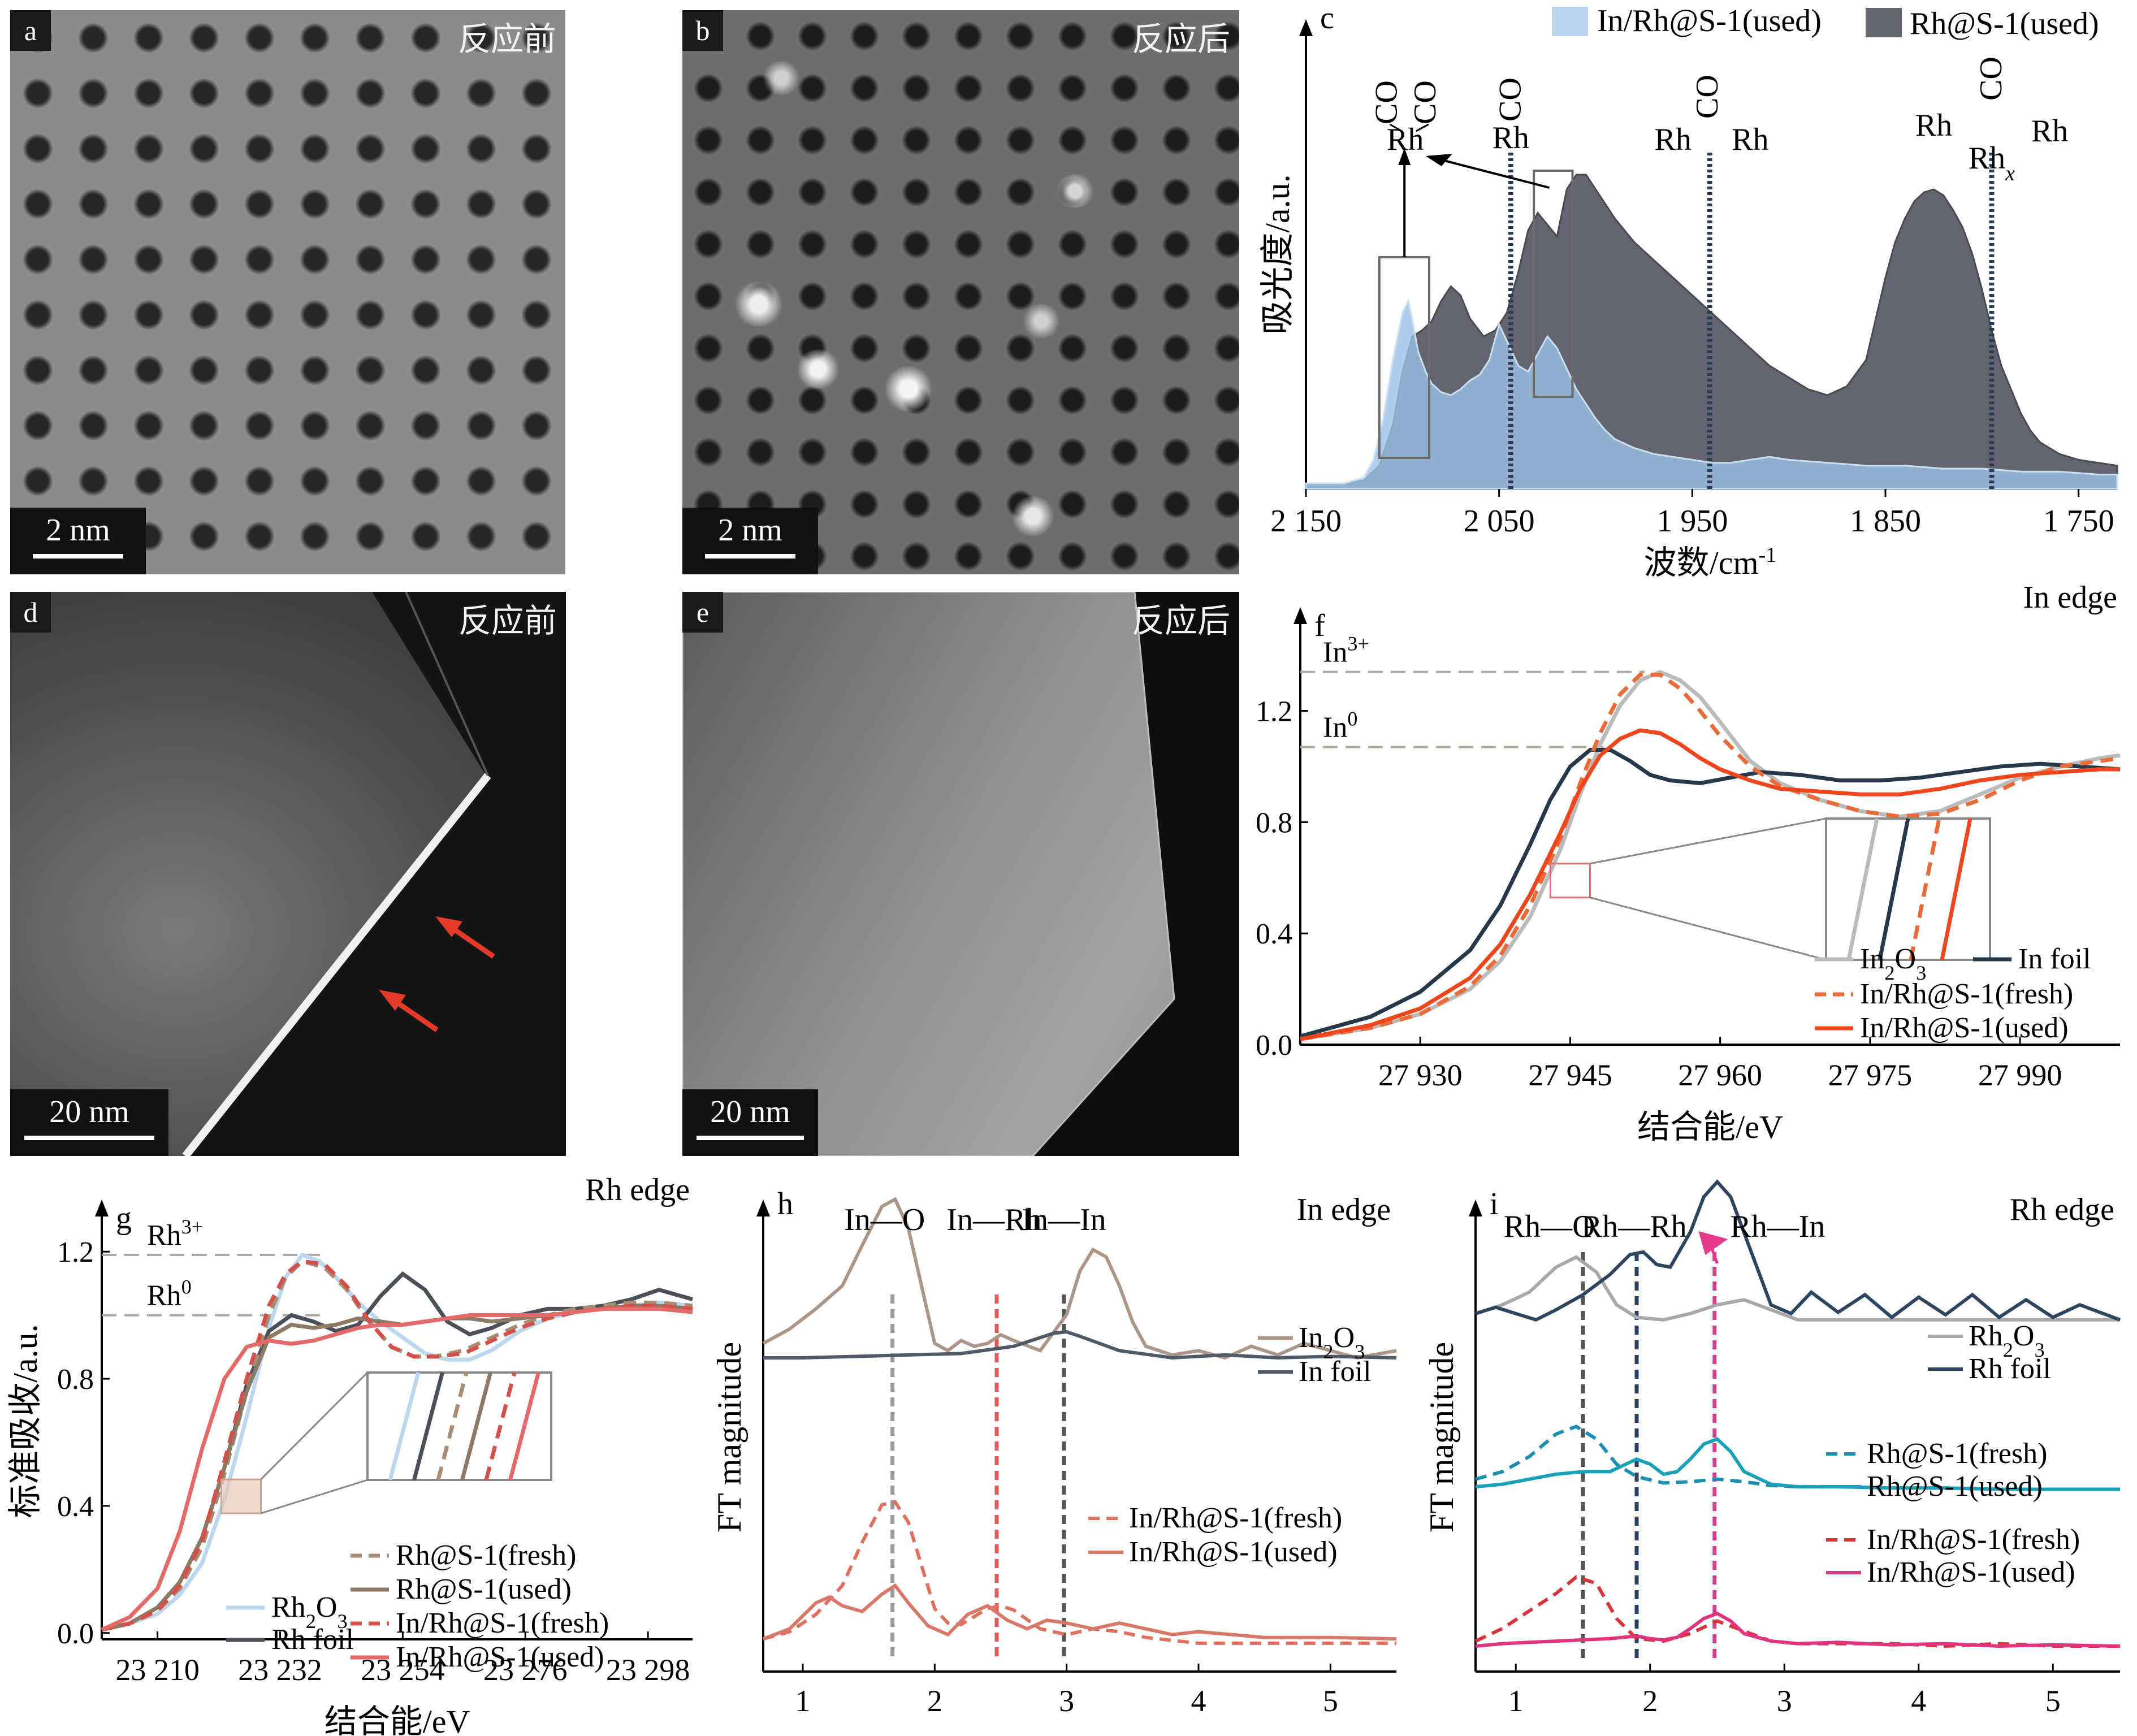  I want to click on chart-f-legend-label: In2O3, so click(1893, 963).